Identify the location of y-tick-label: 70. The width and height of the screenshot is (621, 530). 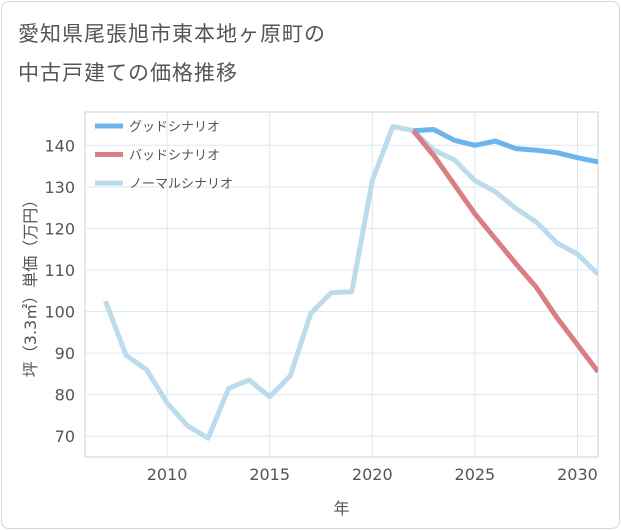
(65, 436).